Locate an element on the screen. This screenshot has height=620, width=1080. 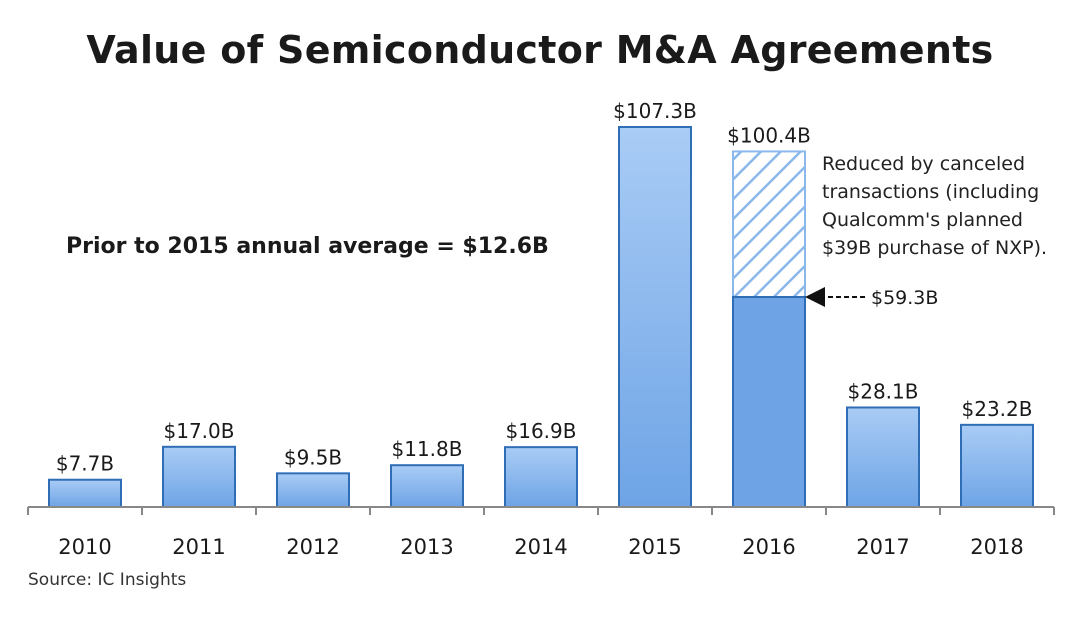
average-note: Prior to 2015 annual average = $12.6B is located at coordinates (307, 246).